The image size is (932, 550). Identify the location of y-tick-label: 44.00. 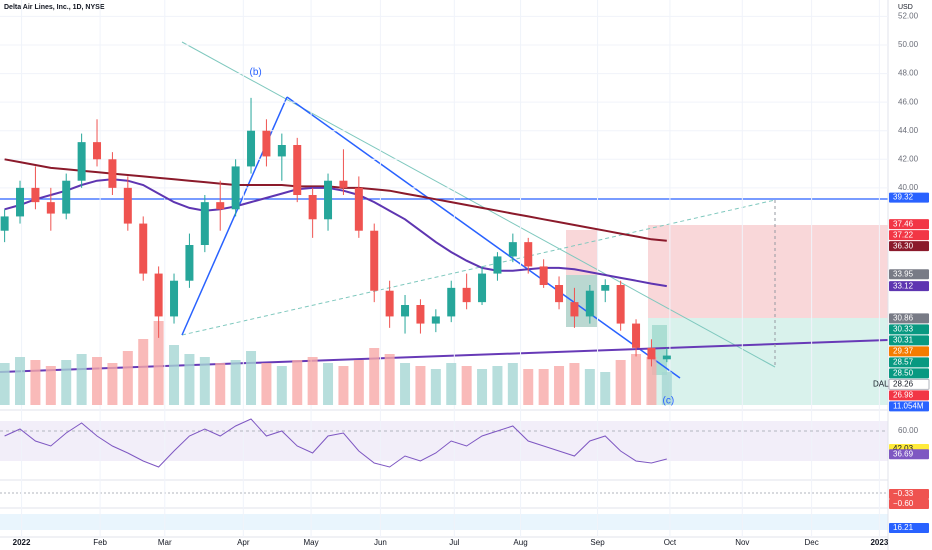
(908, 130).